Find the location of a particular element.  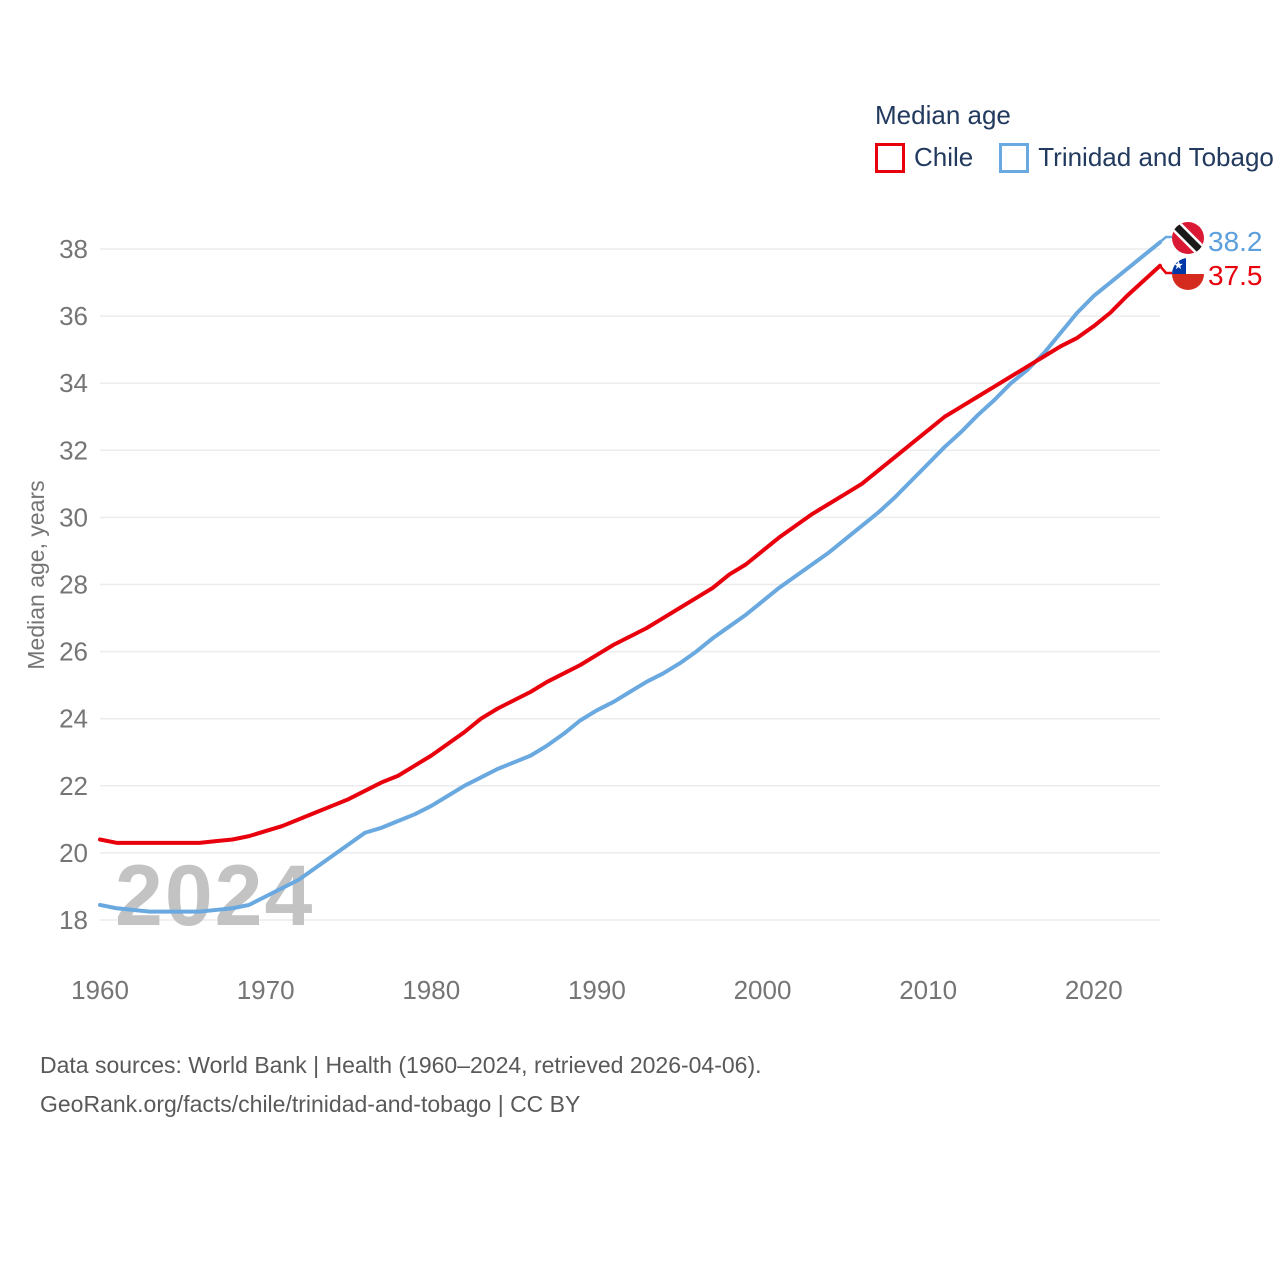

ytick-34: 34 is located at coordinates (73, 383).